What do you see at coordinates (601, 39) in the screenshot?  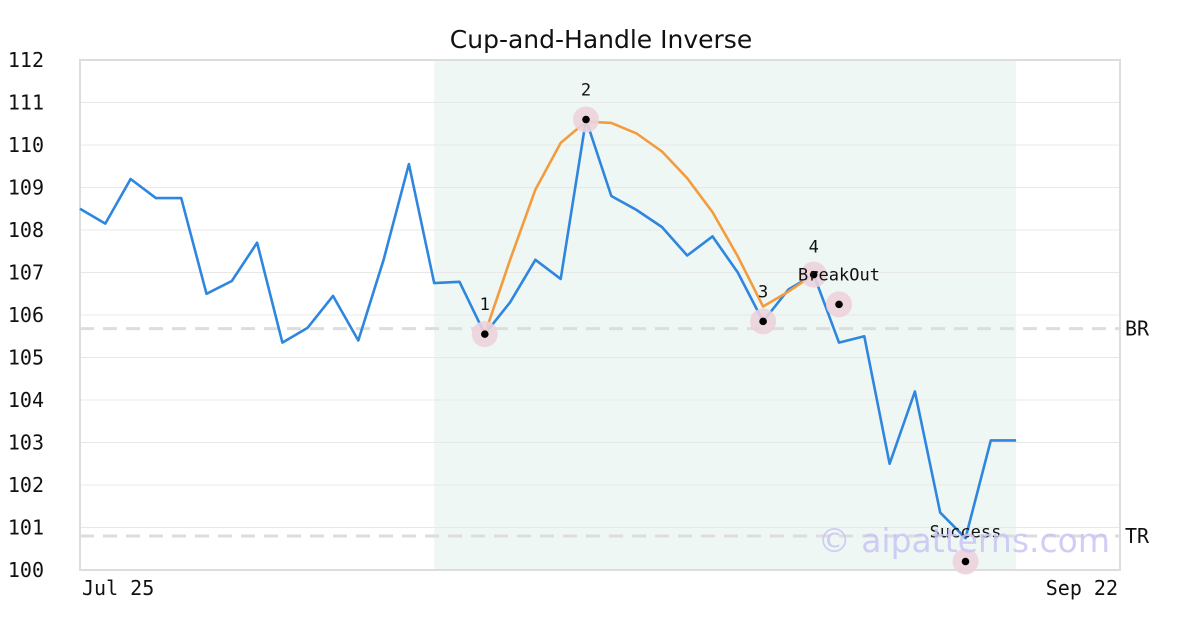 I see `chart-title: Cup-and-Handle Inverse` at bounding box center [601, 39].